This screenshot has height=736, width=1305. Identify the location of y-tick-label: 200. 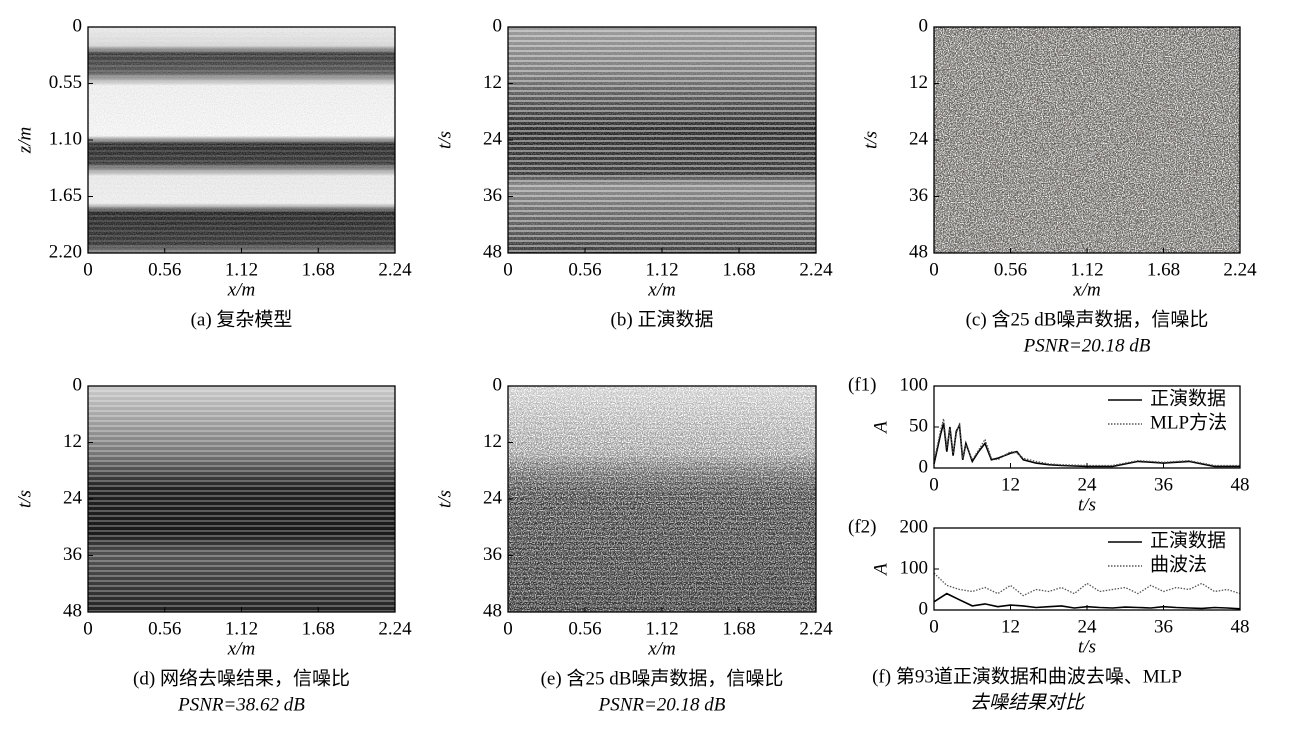
(914, 526).